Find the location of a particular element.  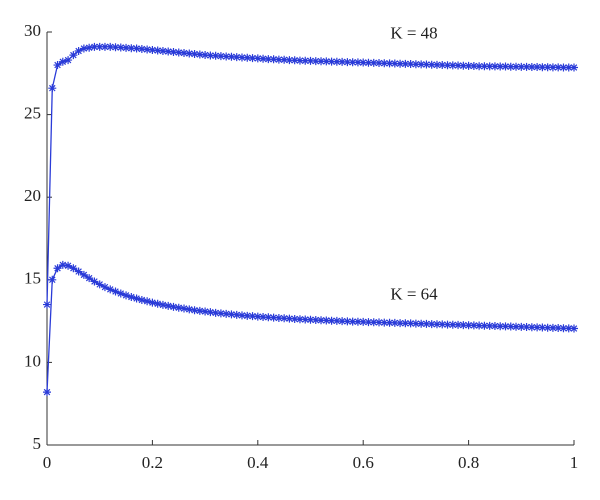

x-tick-label: 0.8 is located at coordinates (468, 462).